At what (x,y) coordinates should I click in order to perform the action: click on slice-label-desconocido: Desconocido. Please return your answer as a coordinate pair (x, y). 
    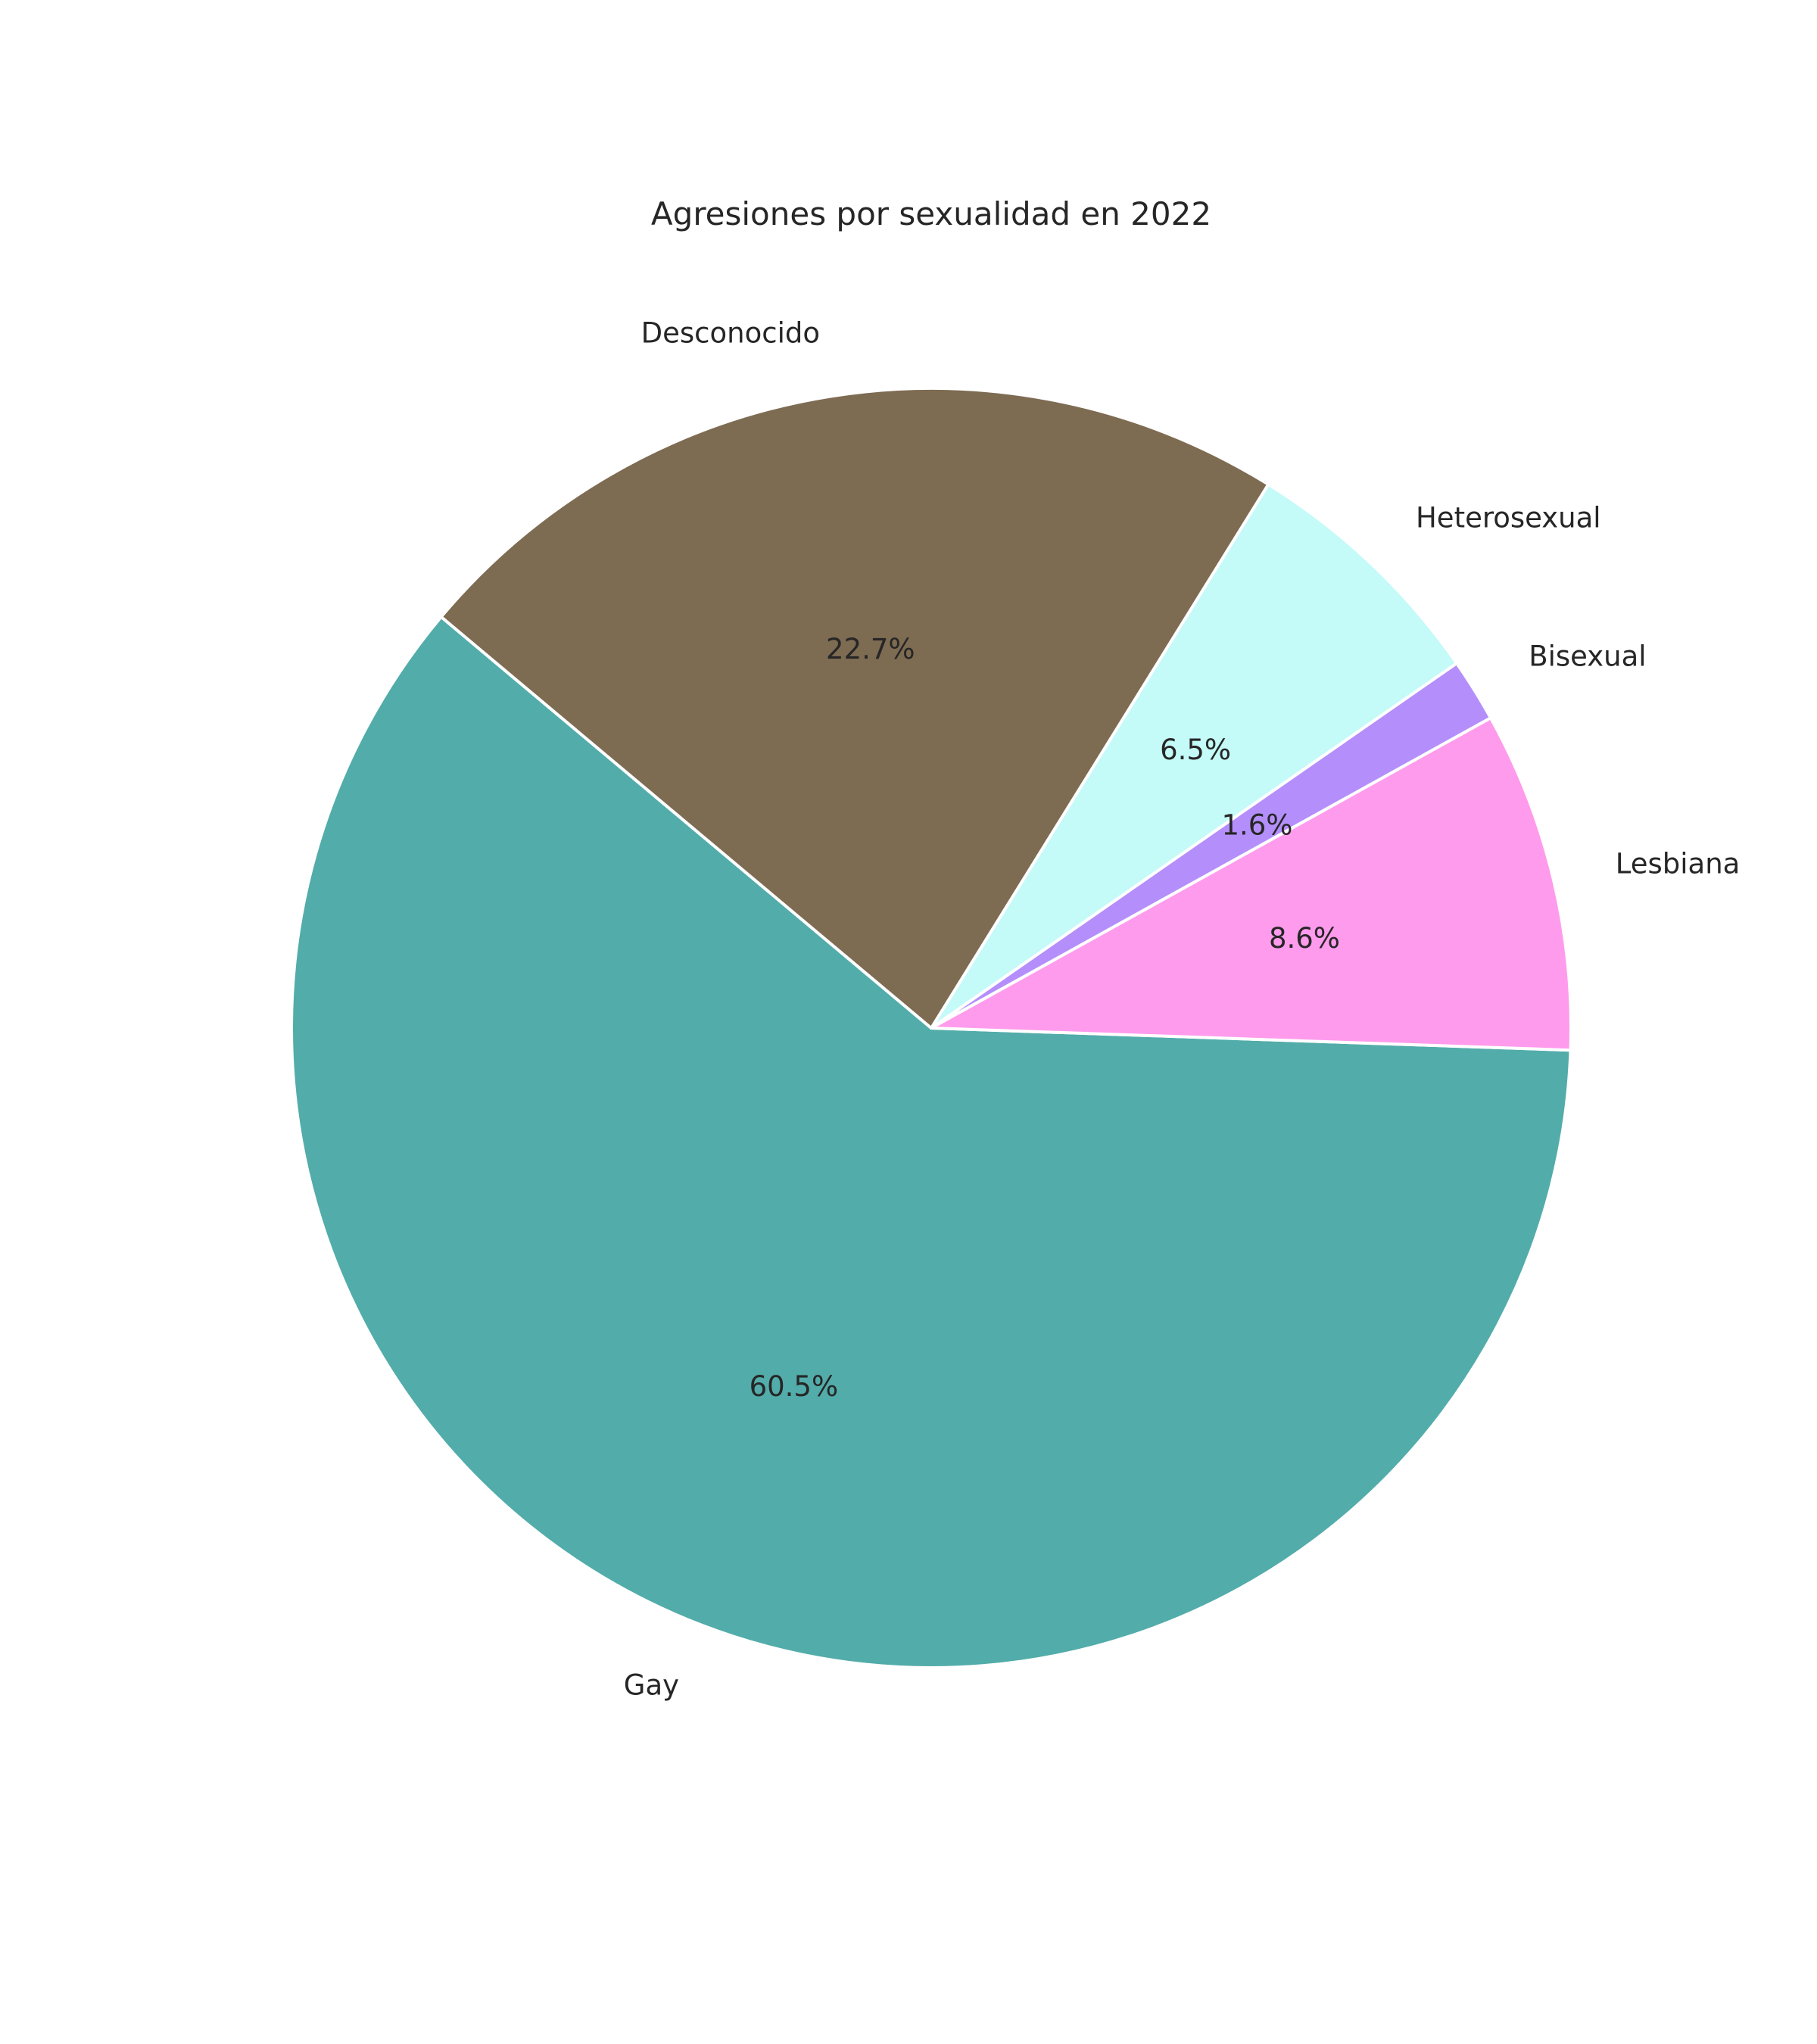
    Looking at the image, I should click on (730, 333).